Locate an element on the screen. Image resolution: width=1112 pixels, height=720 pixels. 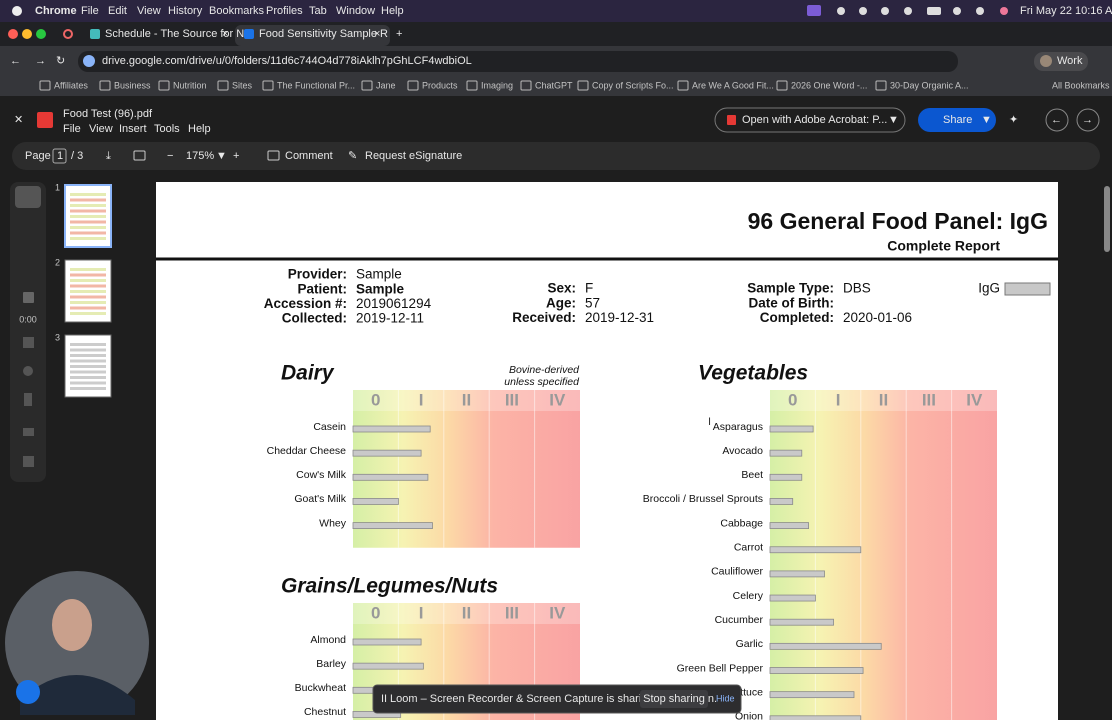
food-label: Celery is located at coordinates (748, 596).